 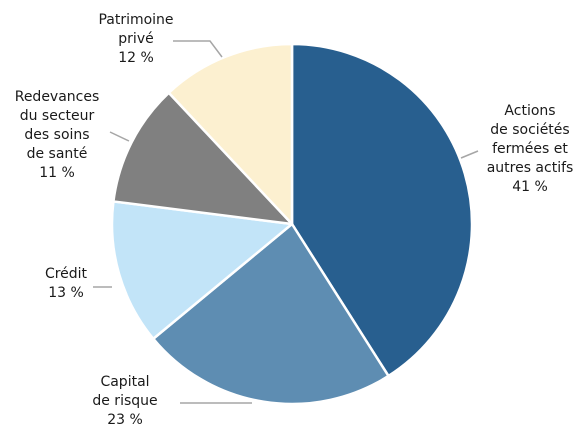 I want to click on slice-label-line: fermées et, so click(x=530, y=149).